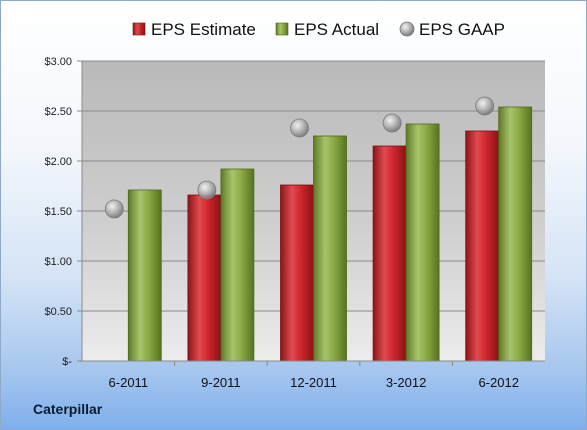  What do you see at coordinates (144, 275) in the screenshot?
I see `bar-eps-actual-6-2011` at bounding box center [144, 275].